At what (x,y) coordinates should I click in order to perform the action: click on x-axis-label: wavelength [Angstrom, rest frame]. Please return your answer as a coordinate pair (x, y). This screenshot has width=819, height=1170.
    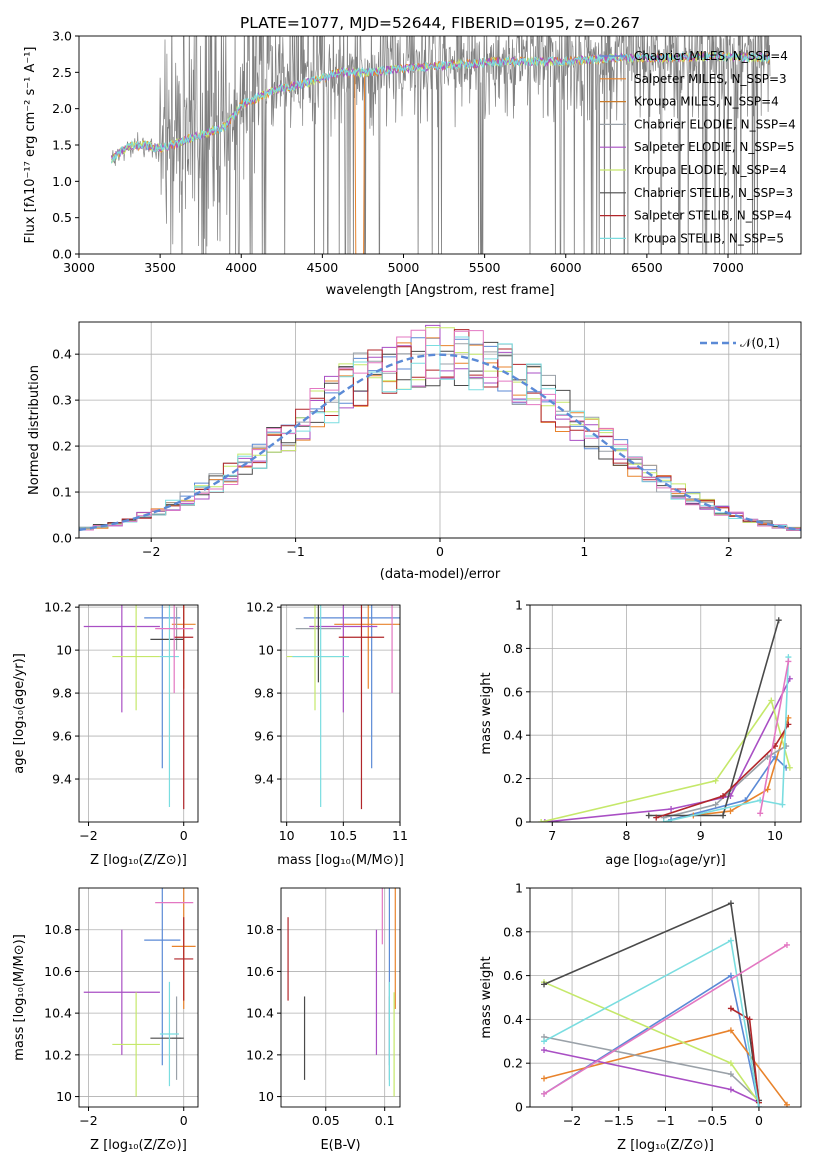
    Looking at the image, I should click on (440, 290).